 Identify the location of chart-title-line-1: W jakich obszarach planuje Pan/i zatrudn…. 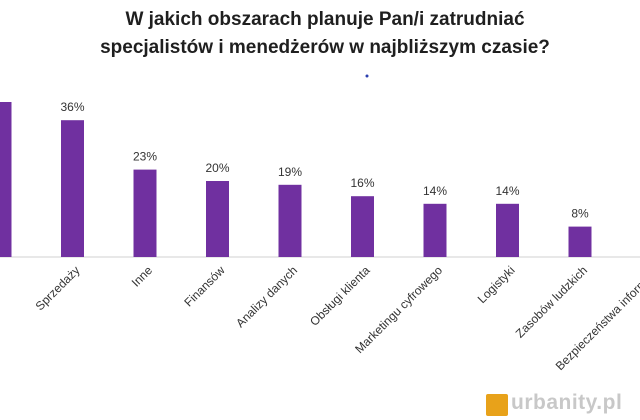
(325, 19).